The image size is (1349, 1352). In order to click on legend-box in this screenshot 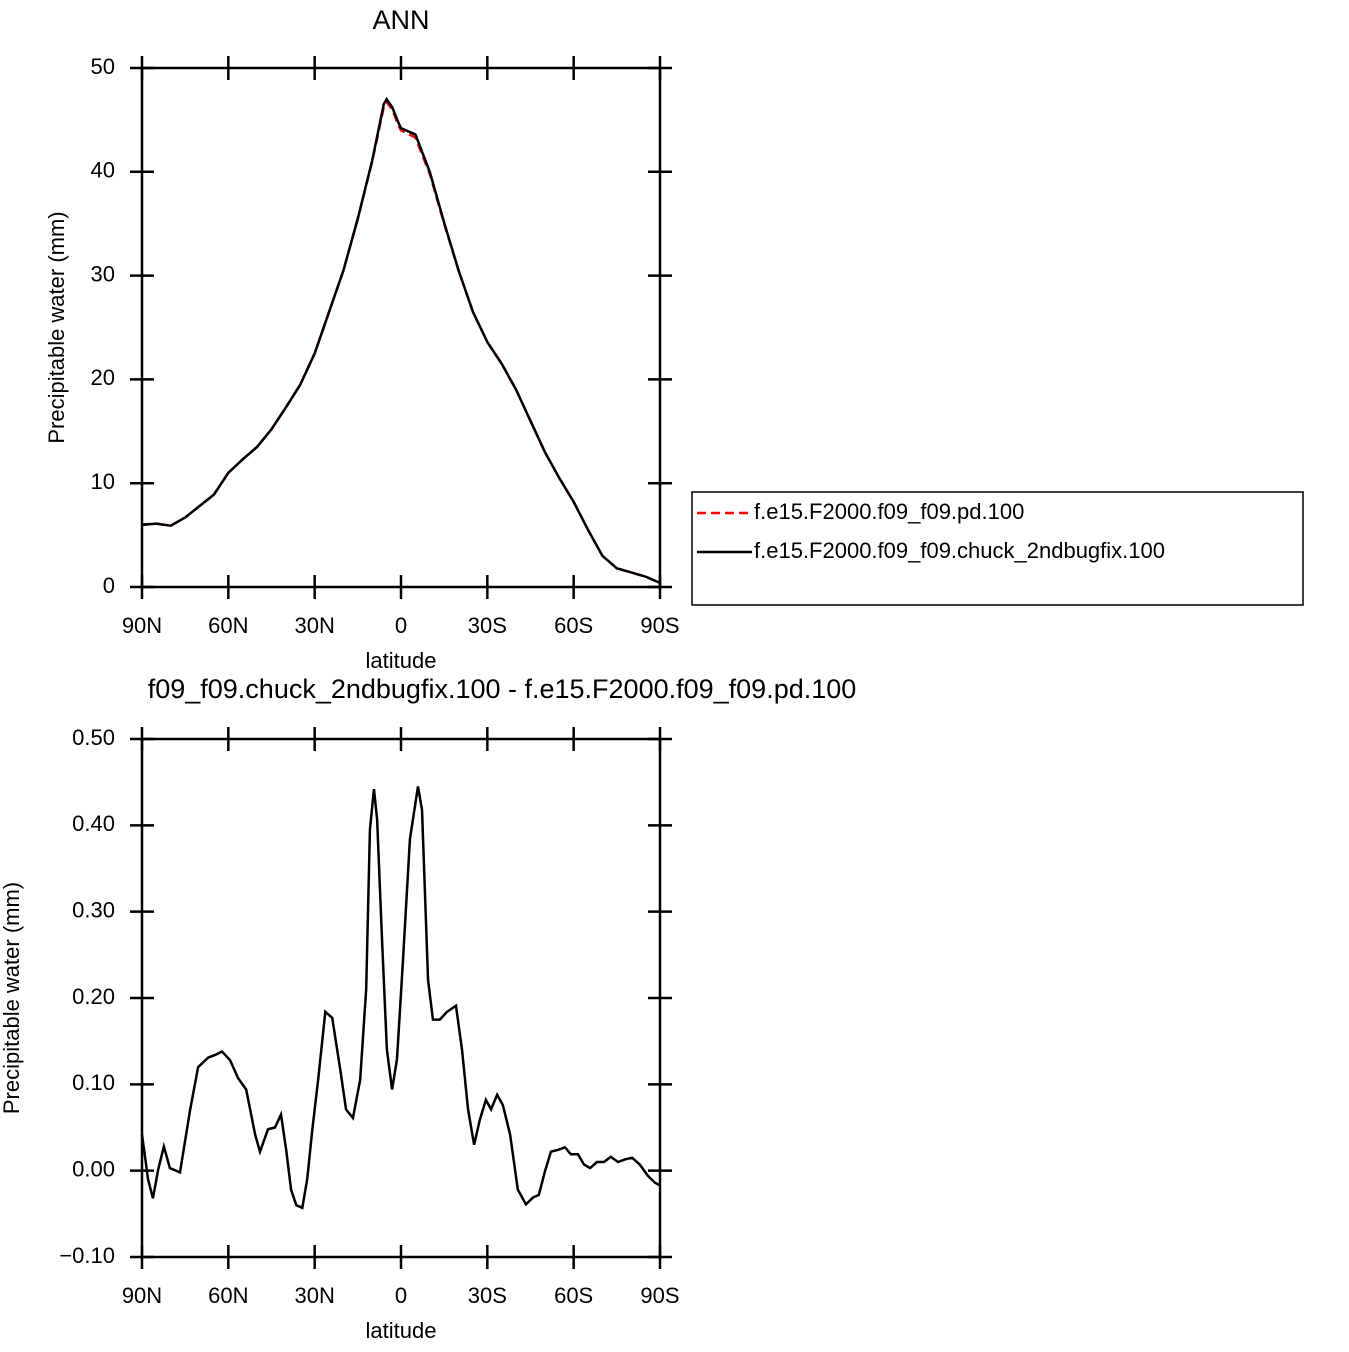, I will do `click(997, 548)`.